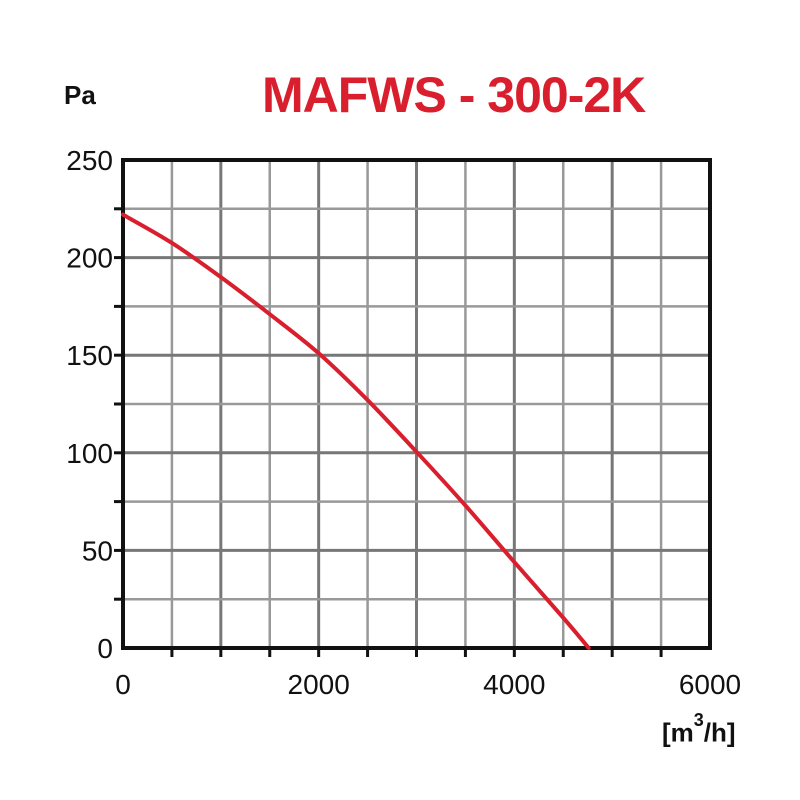 The width and height of the screenshot is (800, 800). What do you see at coordinates (105, 648) in the screenshot?
I see `y-tick-label: 0` at bounding box center [105, 648].